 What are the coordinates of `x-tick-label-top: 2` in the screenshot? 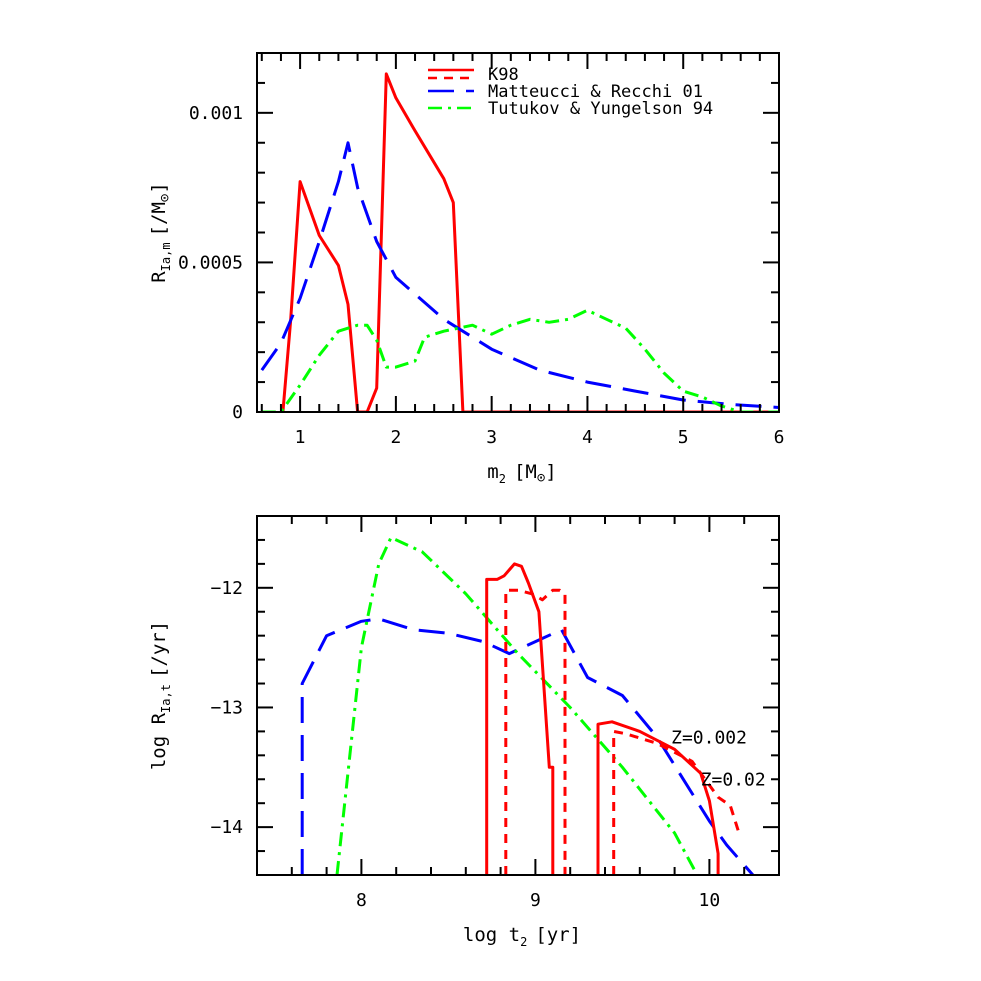 It's located at (395, 437).